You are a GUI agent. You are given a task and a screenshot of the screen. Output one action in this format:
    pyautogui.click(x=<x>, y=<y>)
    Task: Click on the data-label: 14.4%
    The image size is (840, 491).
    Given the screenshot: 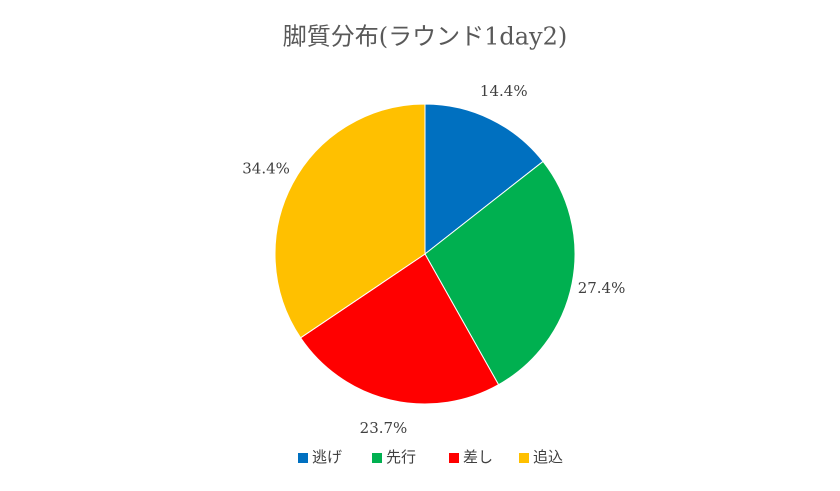 What is the action you would take?
    pyautogui.click(x=504, y=91)
    